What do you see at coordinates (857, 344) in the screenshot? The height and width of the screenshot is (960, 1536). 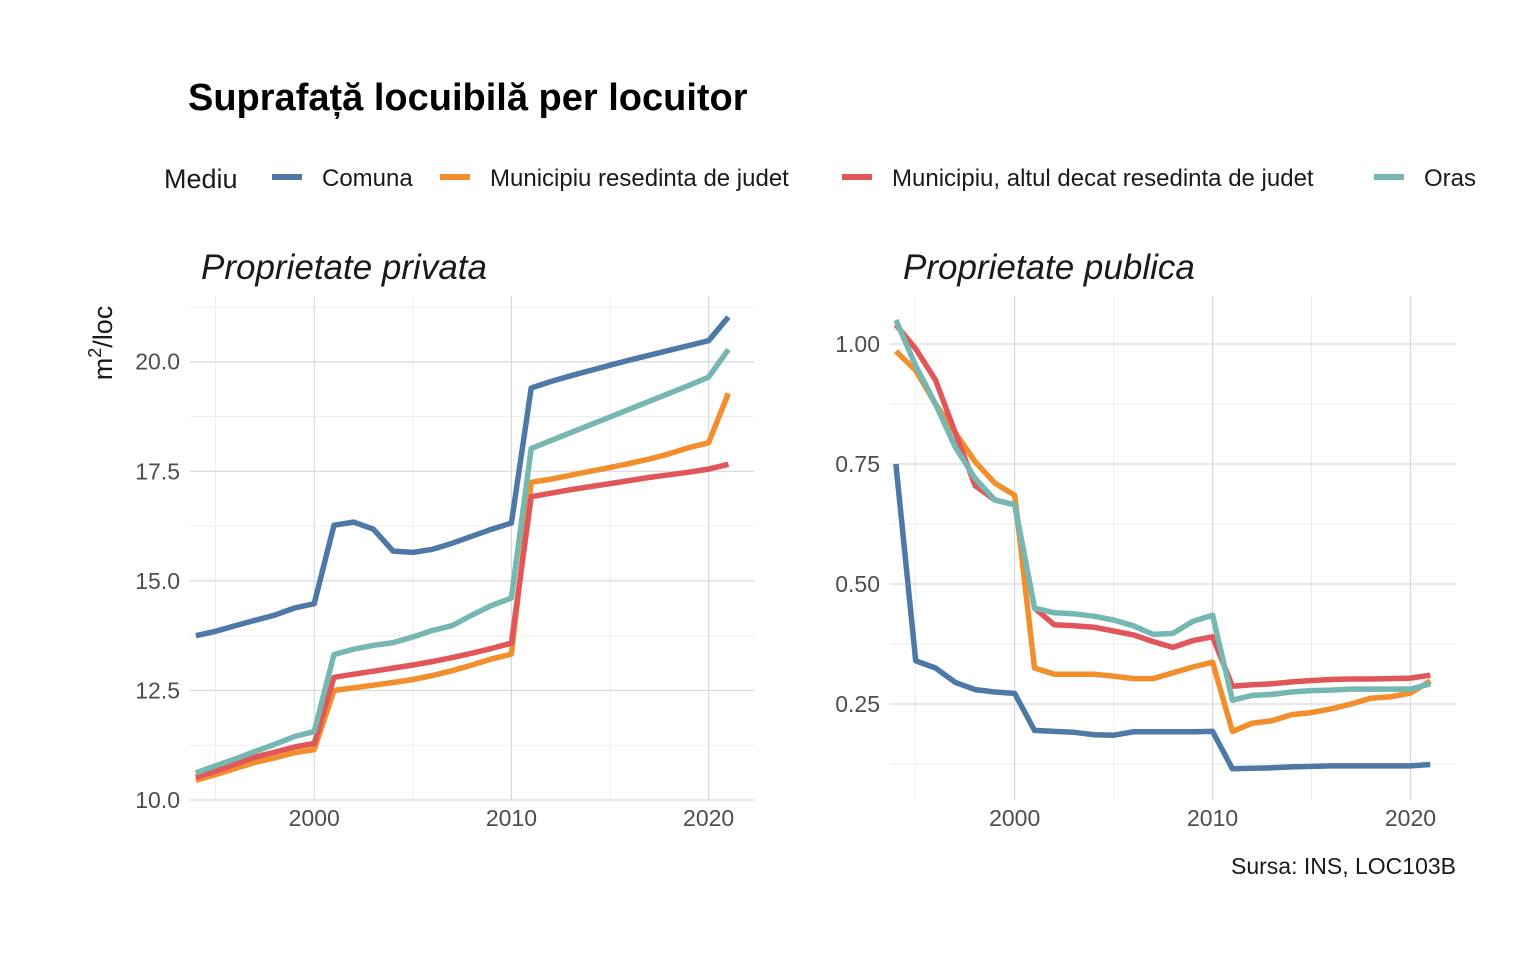 I see `y-tick-label: 1.00` at bounding box center [857, 344].